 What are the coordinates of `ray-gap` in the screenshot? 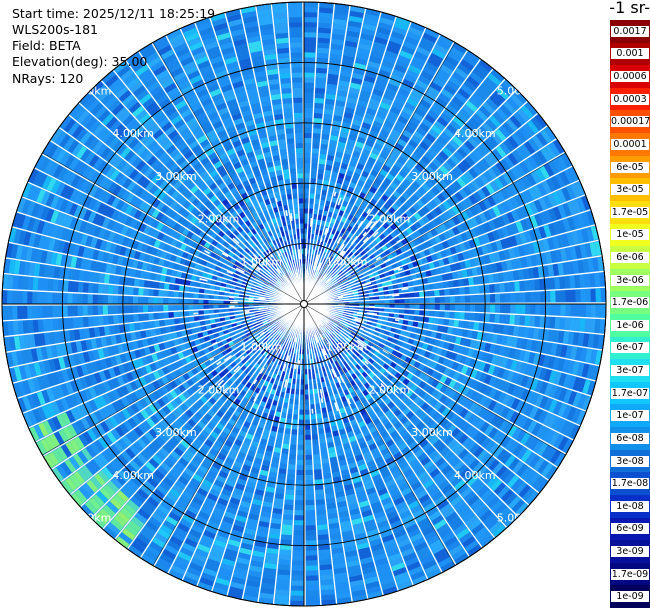 It's located at (386, 177).